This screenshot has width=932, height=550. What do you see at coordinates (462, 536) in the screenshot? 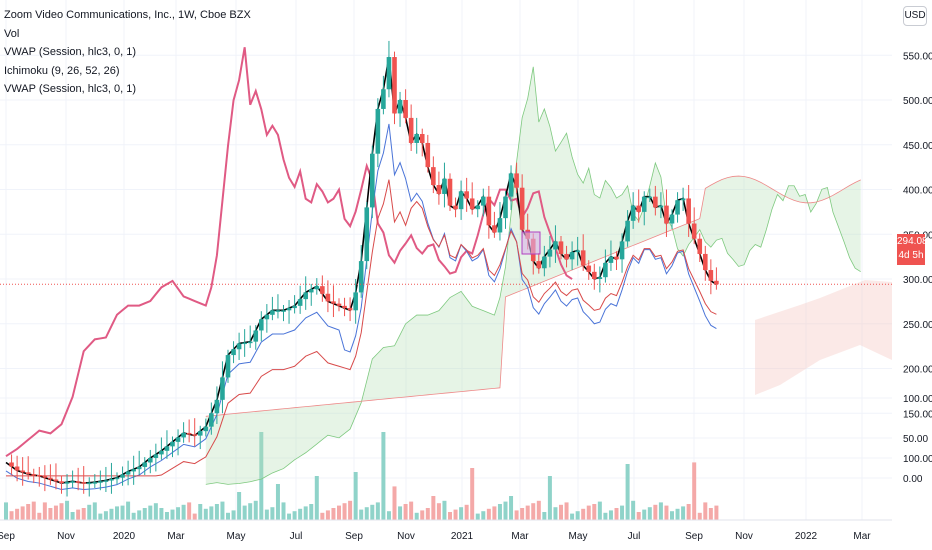
I see `time-tick-label: 2021` at bounding box center [462, 536].